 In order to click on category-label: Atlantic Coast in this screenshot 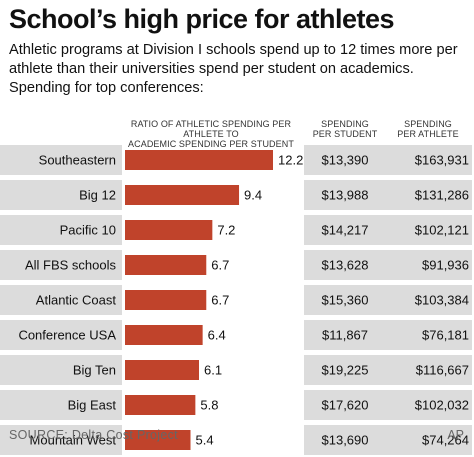, I will do `click(76, 300)`.